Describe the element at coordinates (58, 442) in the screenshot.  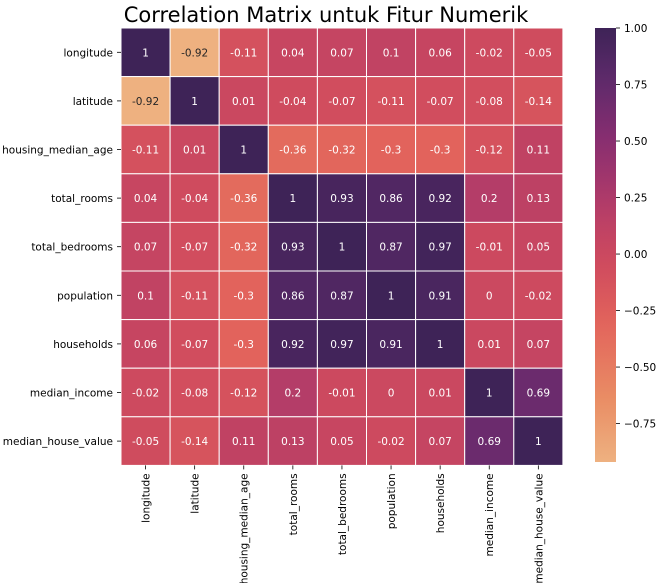
I see `row-label: median_house_value` at that location.